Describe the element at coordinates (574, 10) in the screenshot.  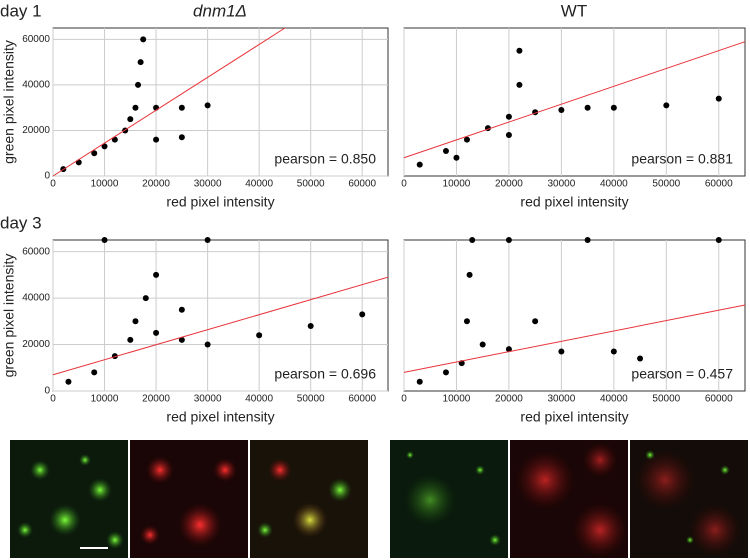
I see `column-title: WT` at that location.